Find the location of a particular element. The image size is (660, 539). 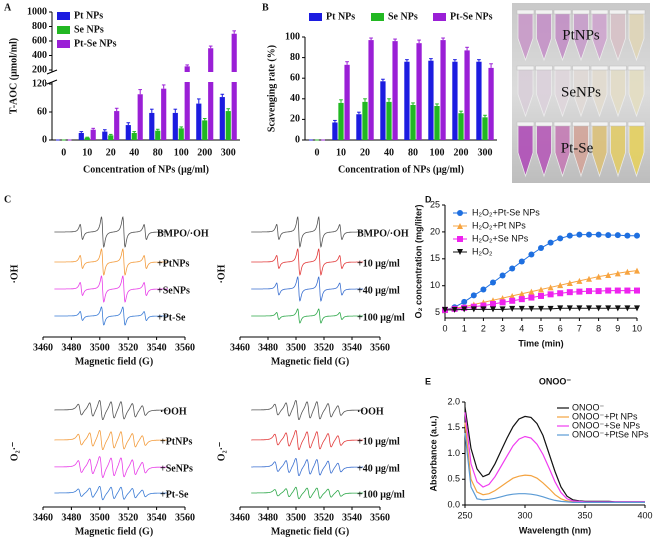

x-tick-label: 0 is located at coordinates (63, 152).